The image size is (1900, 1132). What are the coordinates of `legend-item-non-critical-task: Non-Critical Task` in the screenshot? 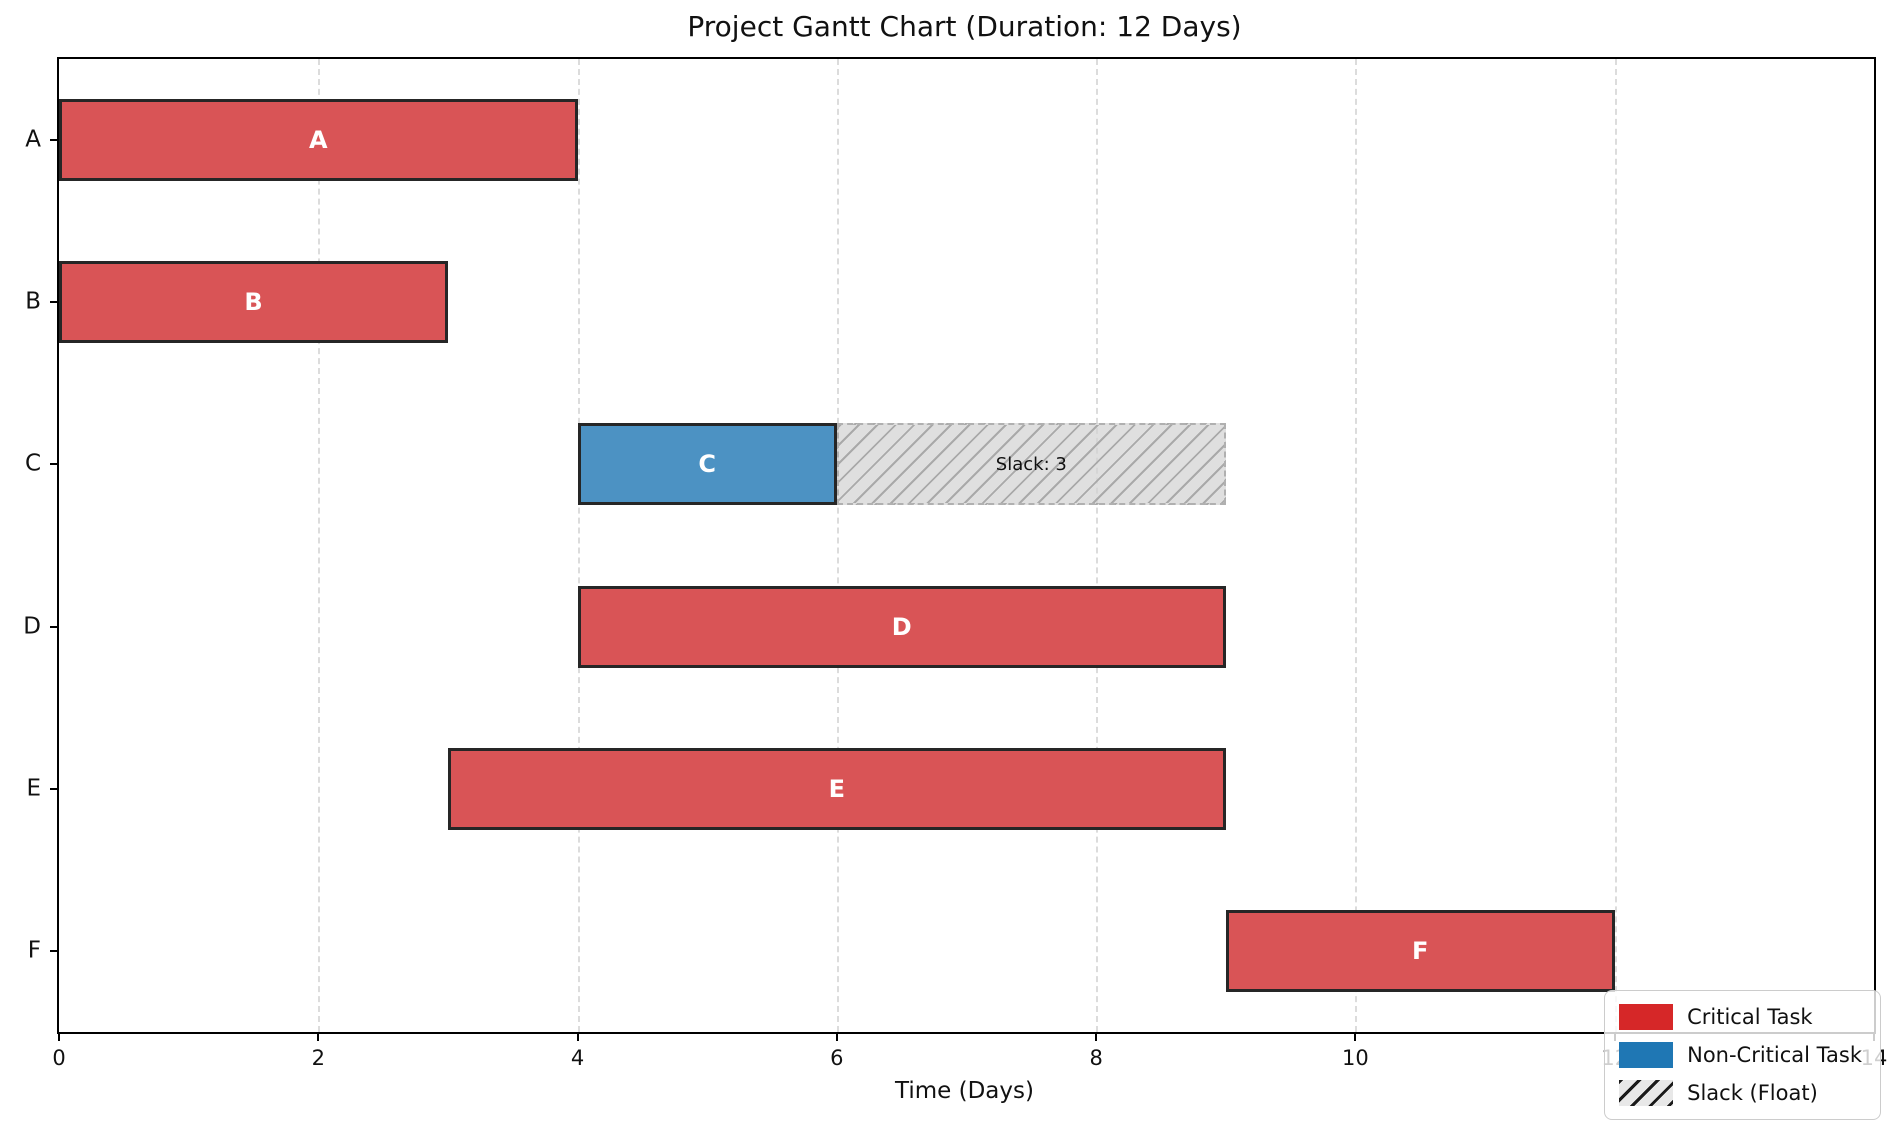 It's located at (1740, 1055).